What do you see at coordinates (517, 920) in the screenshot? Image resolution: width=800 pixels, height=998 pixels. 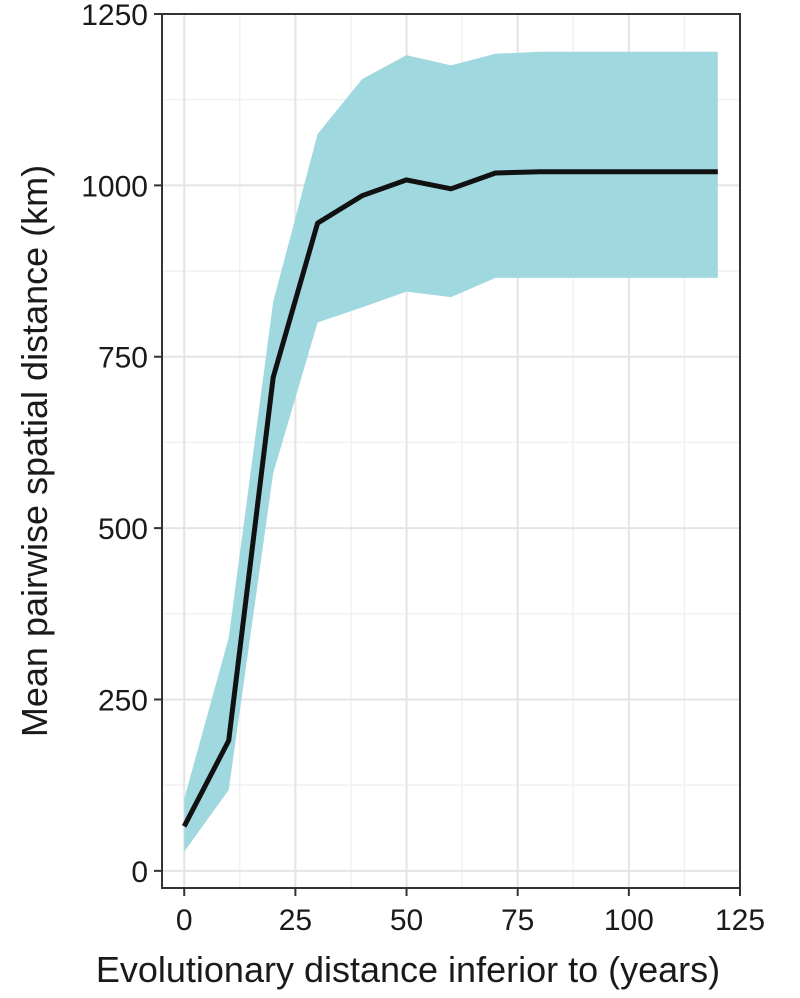 I see `x-tick-label: 75` at bounding box center [517, 920].